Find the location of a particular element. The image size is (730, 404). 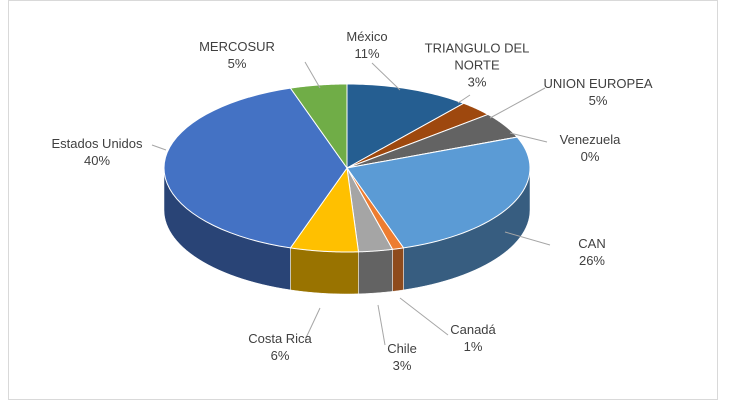

data-label: Chile 3% is located at coordinates (402, 357).